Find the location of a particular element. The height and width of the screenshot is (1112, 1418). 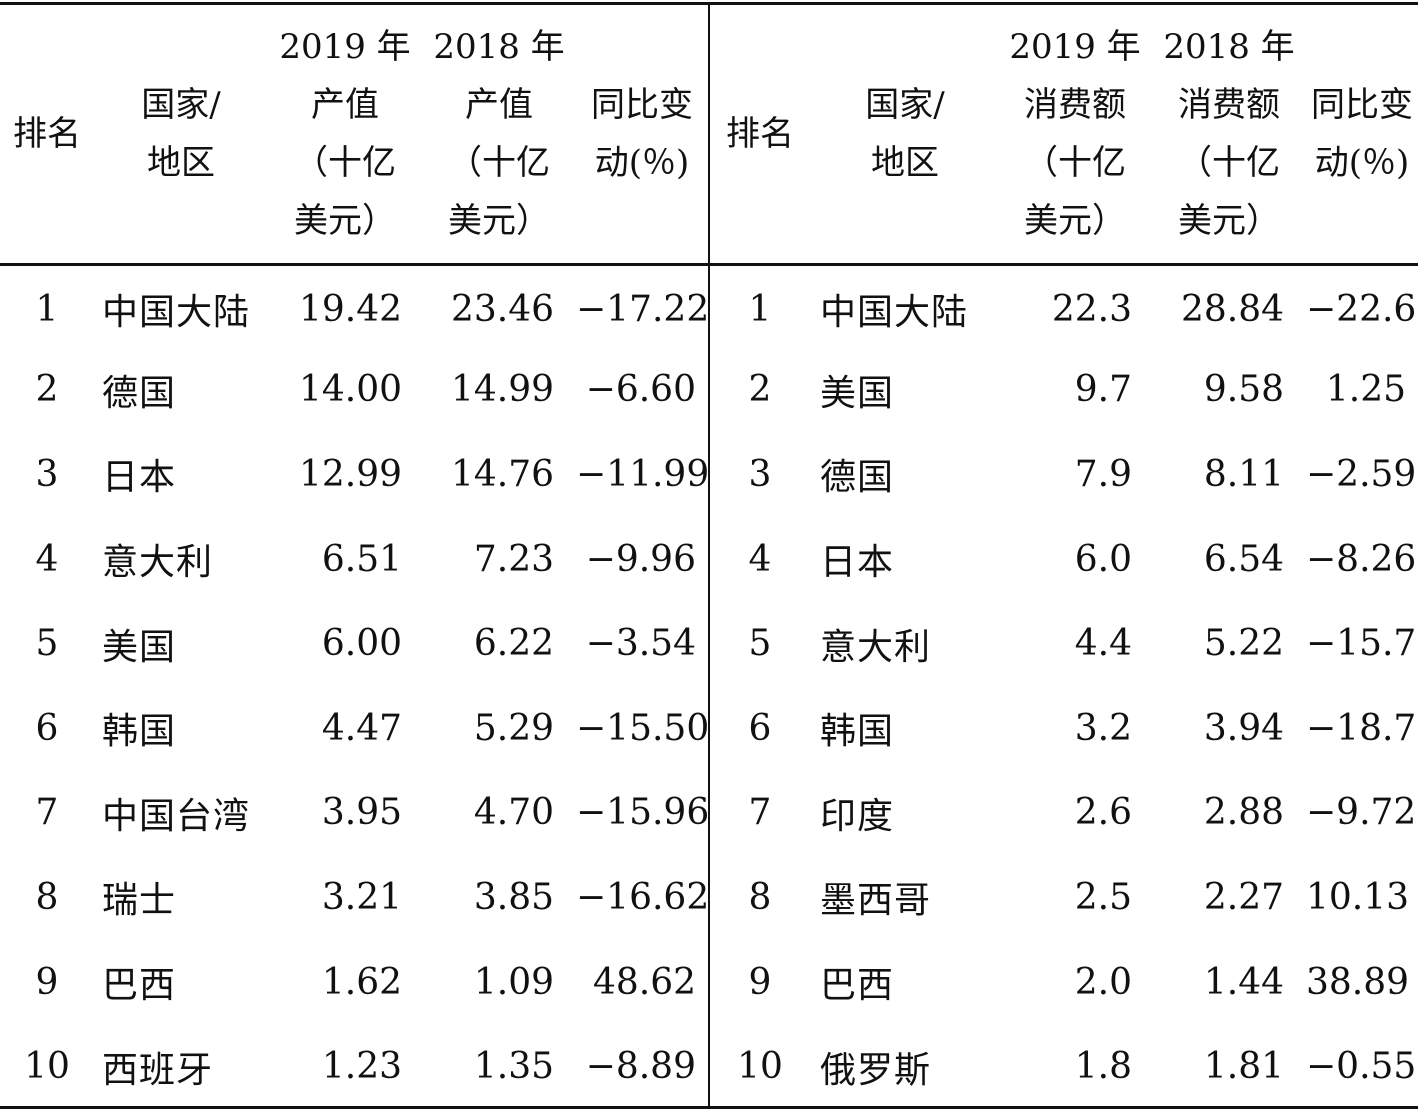

output-change-cell: −15.50 is located at coordinates (642, 728).